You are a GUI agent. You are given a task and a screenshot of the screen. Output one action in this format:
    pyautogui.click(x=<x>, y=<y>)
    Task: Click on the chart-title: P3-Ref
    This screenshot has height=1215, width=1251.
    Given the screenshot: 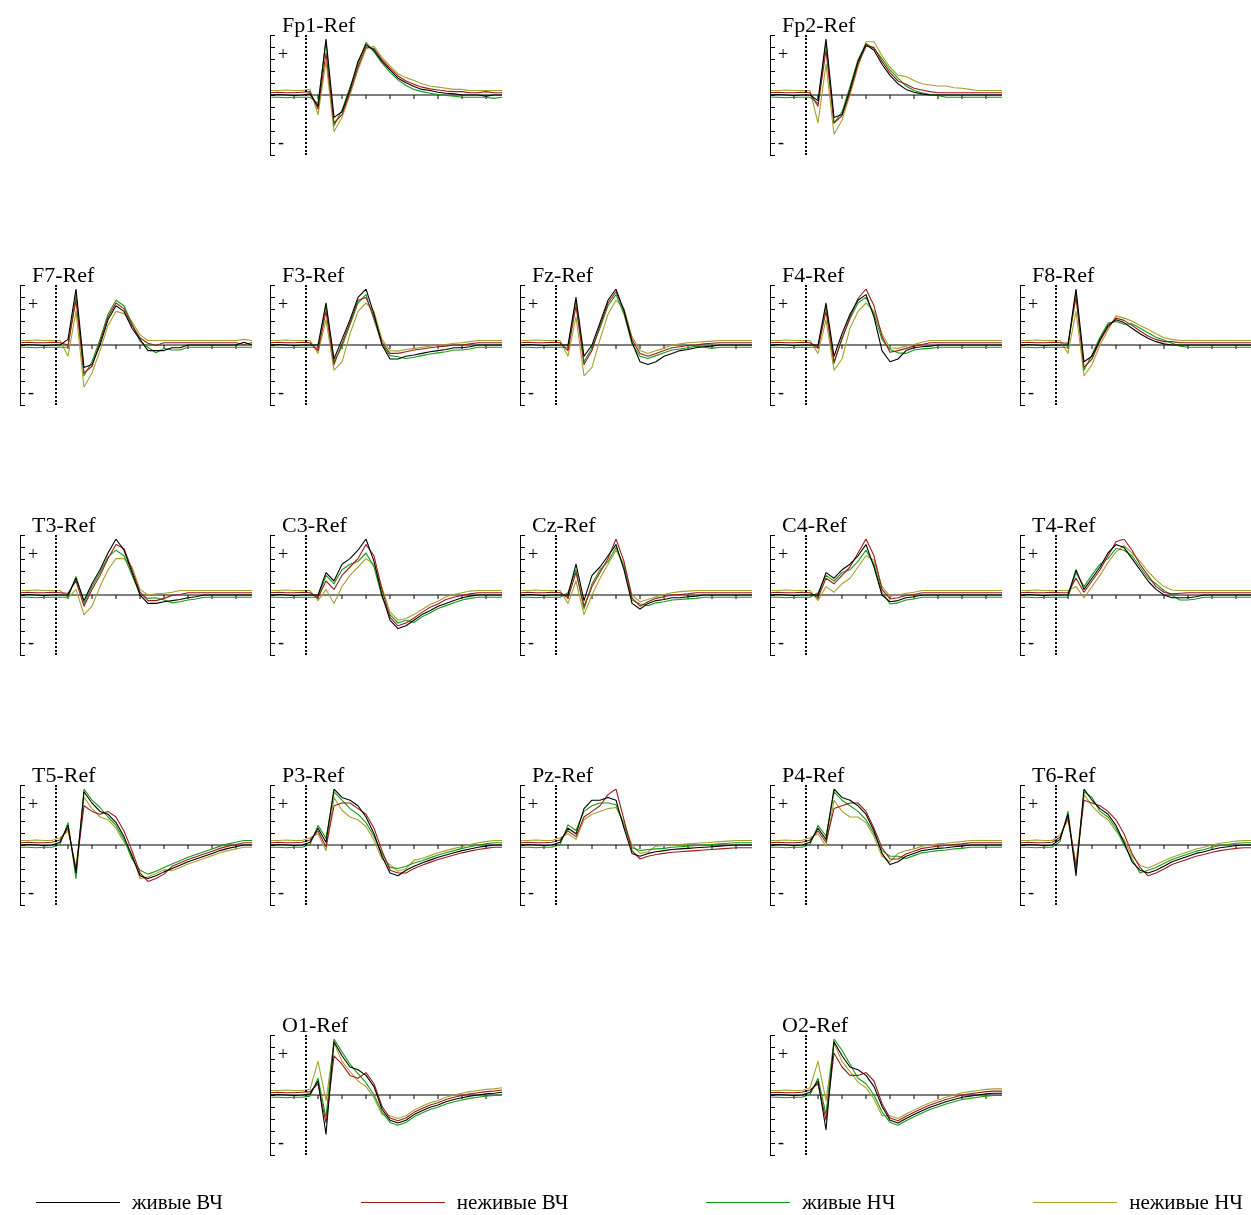 What is the action you would take?
    pyautogui.click(x=313, y=774)
    